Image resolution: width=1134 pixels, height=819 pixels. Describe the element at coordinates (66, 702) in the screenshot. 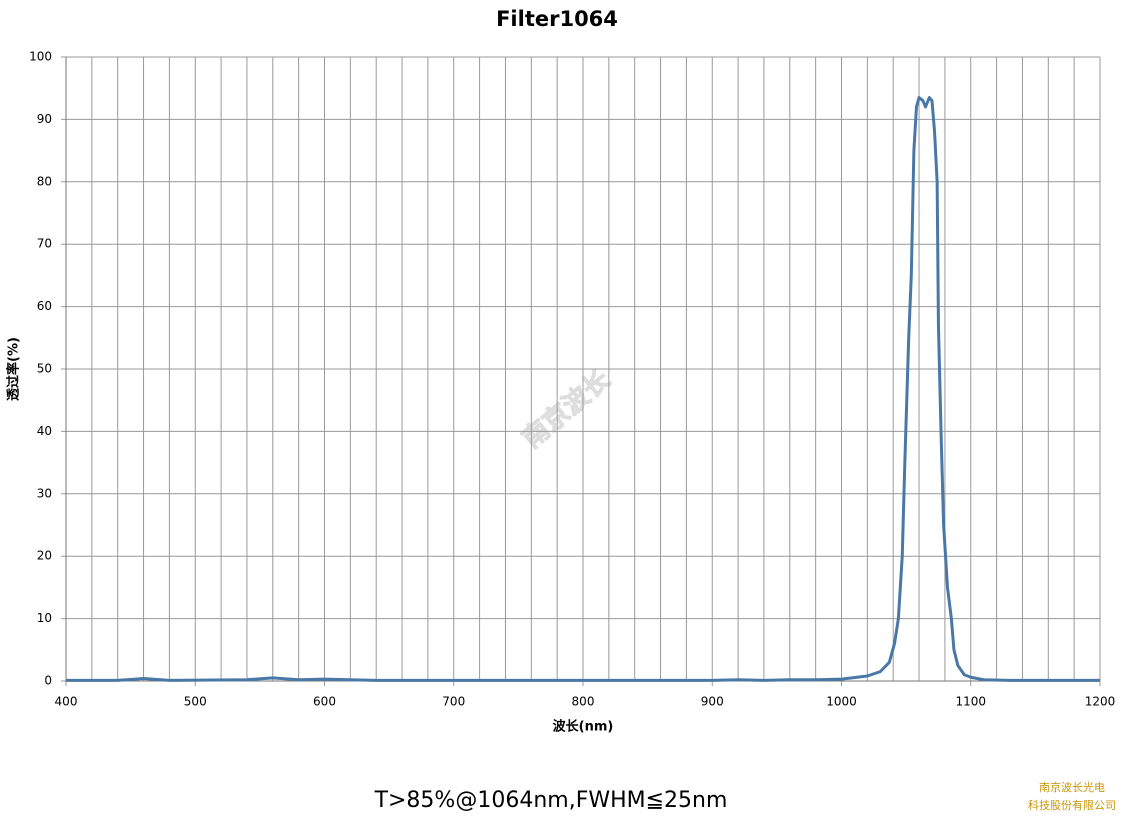

I see `x-tick-label: 400` at that location.